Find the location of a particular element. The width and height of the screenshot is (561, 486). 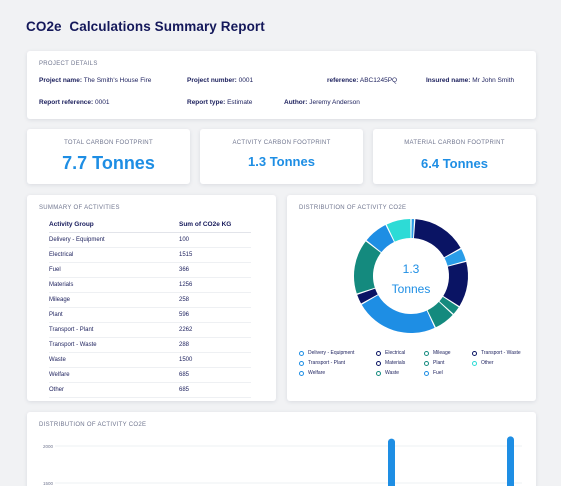

donut-slice-transport-waste is located at coordinates (367, 296).